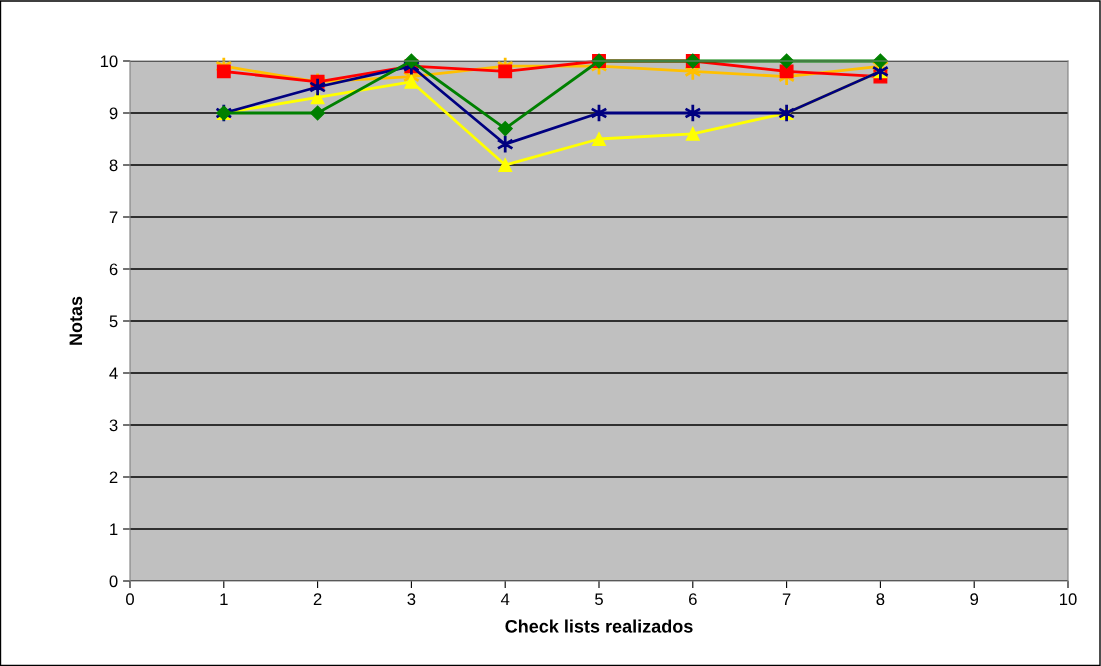 This screenshot has height=666, width=1101. I want to click on x-tick-label: 9, so click(974, 599).